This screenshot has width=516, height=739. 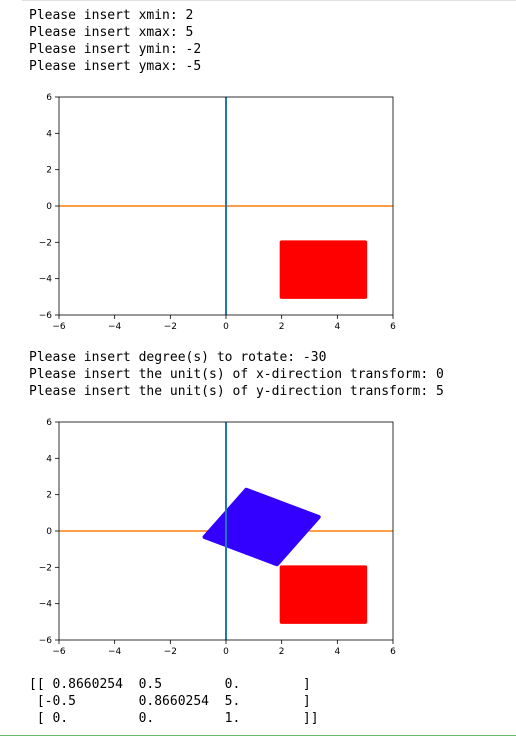 What do you see at coordinates (170, 701) in the screenshot?
I see `matrix-row: [-0.5 0.8660254 5. ]` at bounding box center [170, 701].